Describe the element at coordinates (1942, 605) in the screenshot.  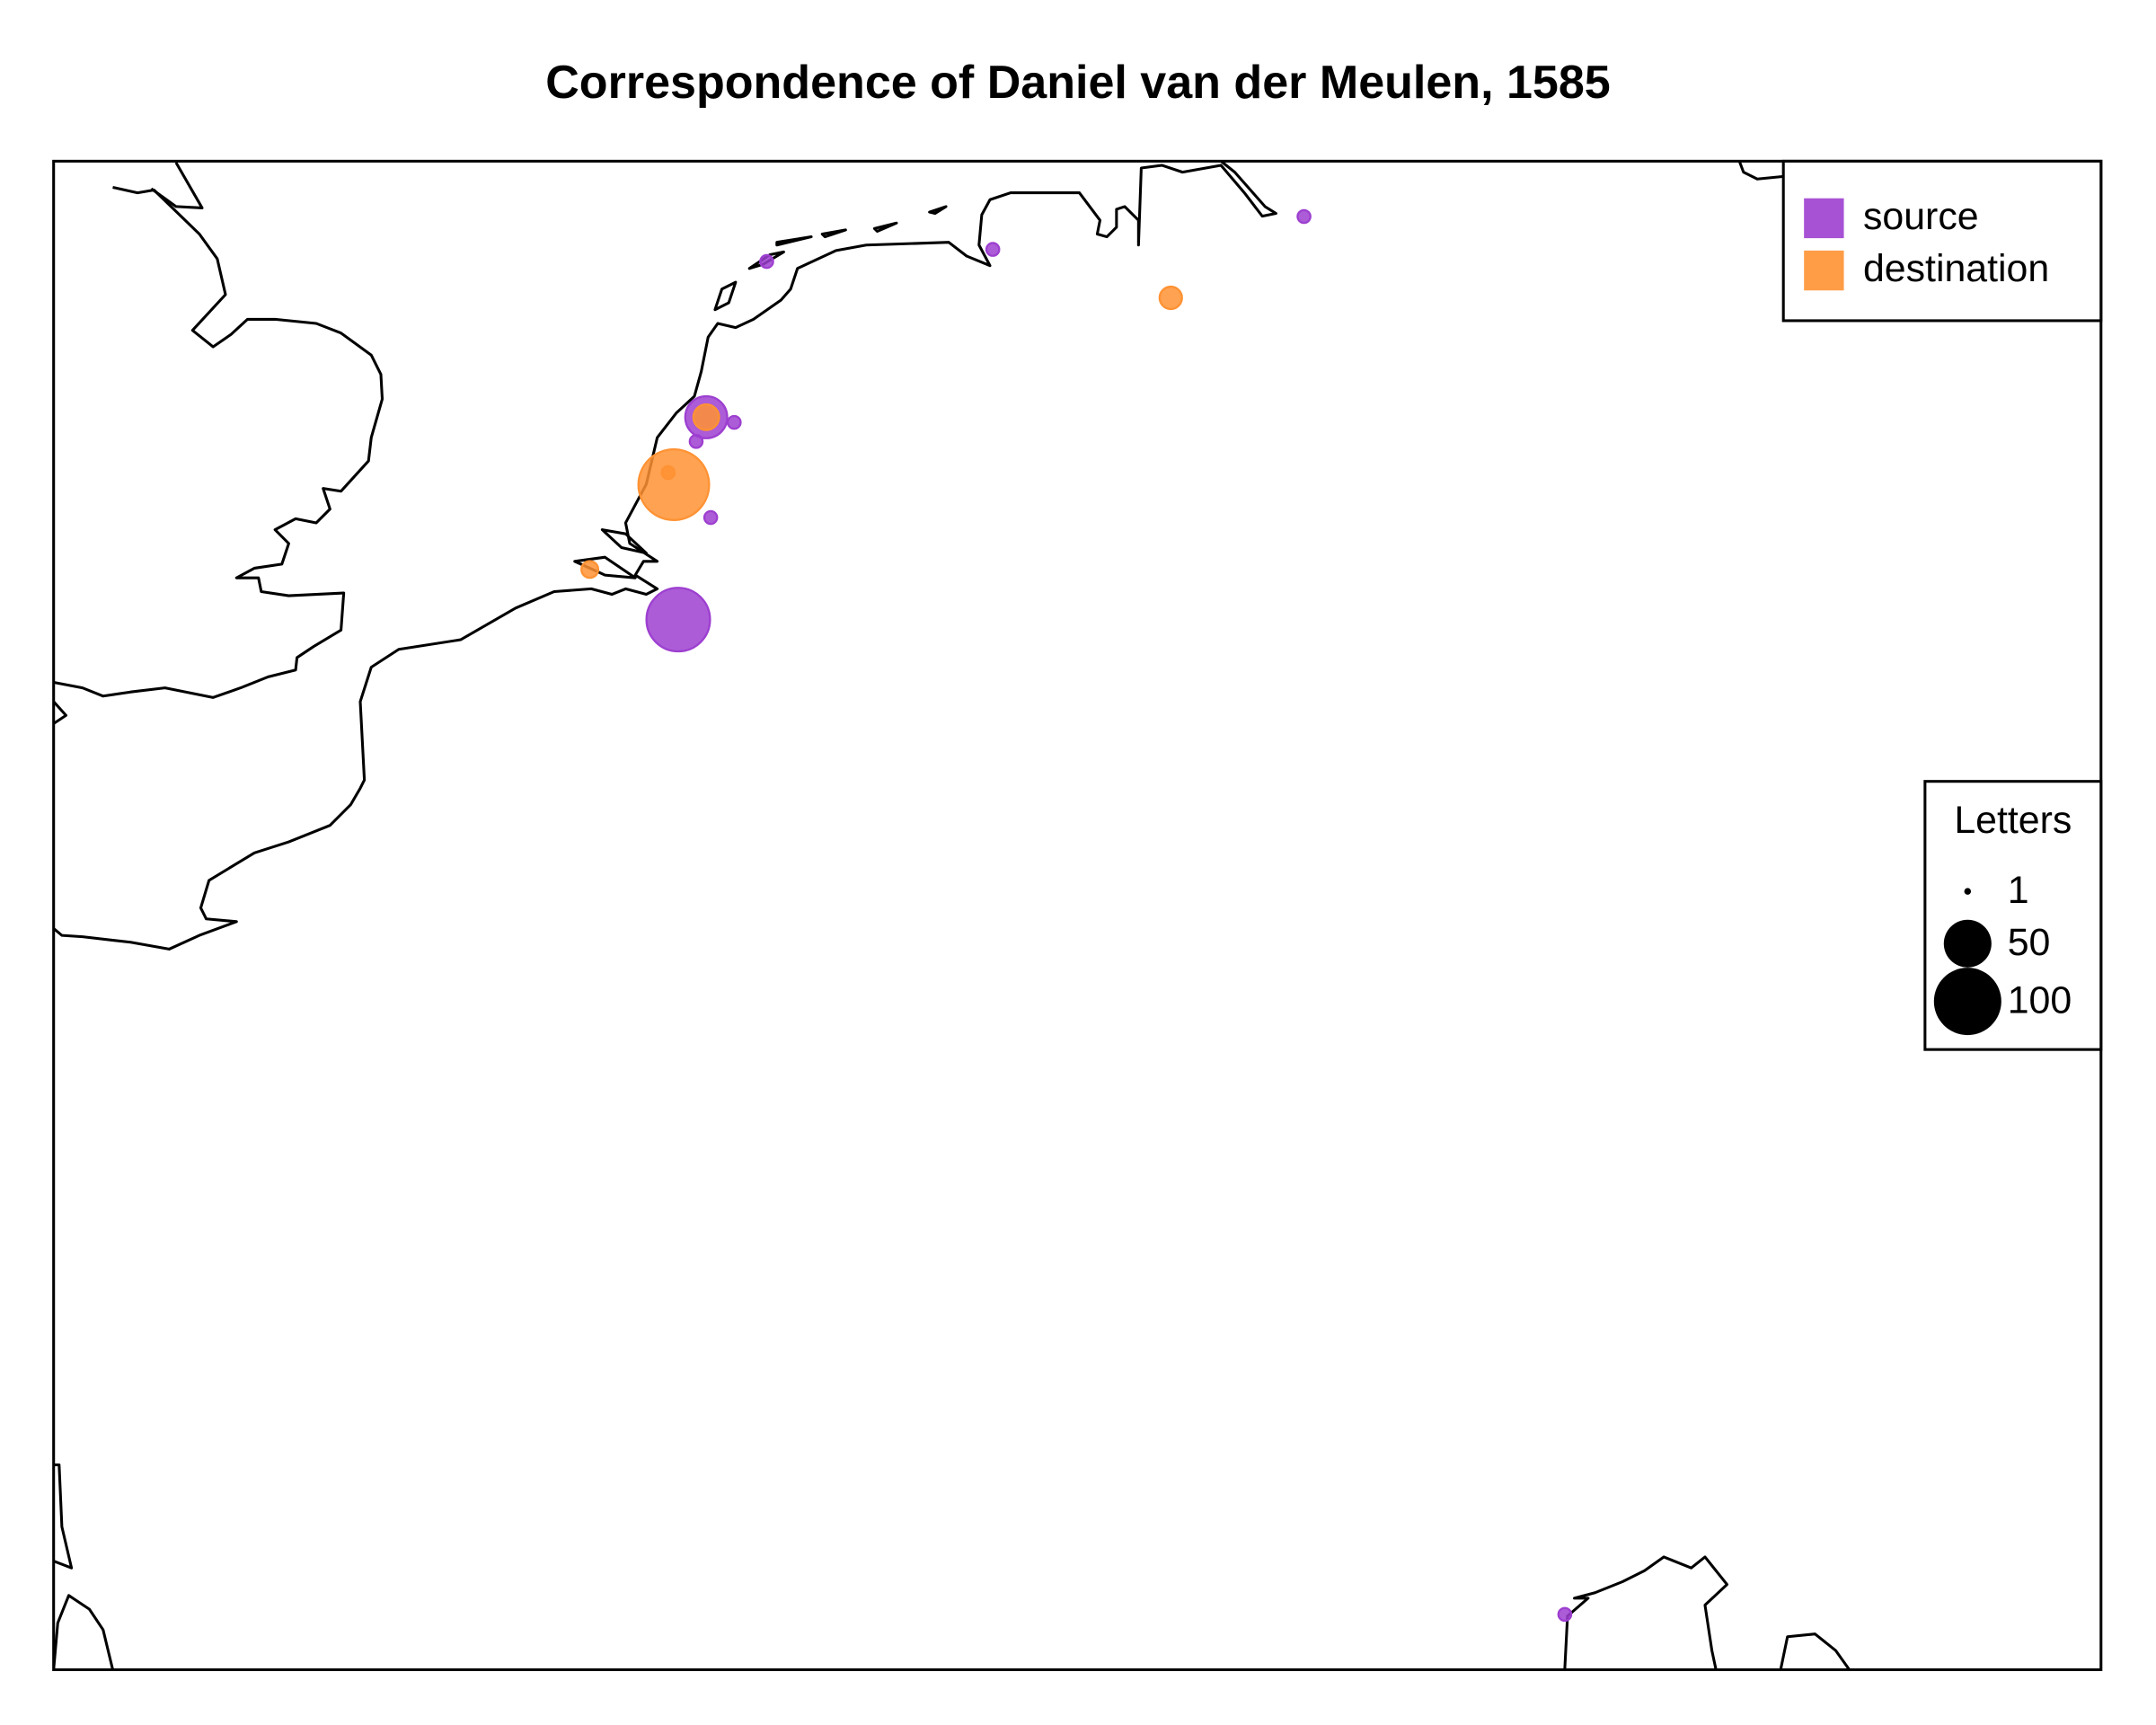
I see `legend: source destination Letters 1 50 100` at that location.